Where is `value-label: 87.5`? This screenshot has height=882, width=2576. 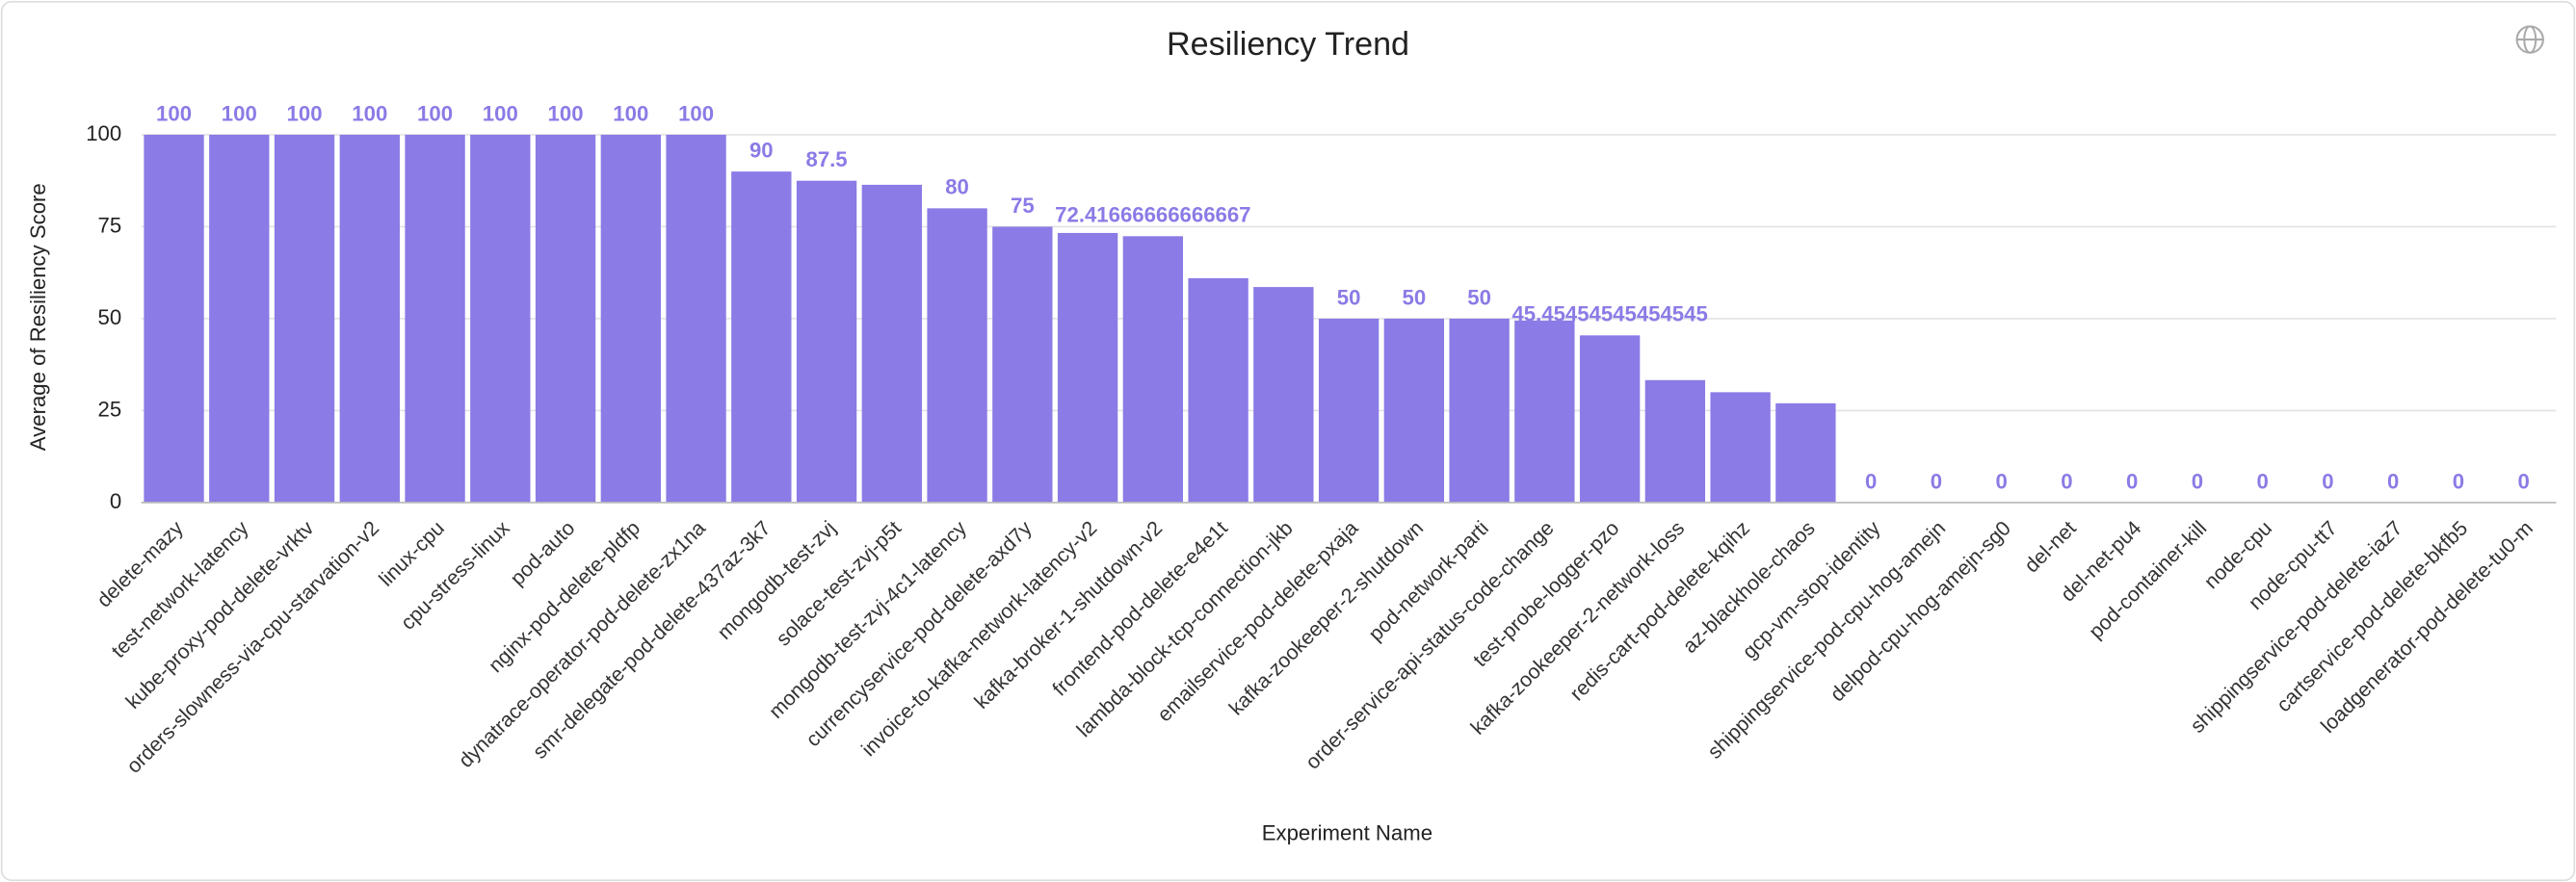 value-label: 87.5 is located at coordinates (827, 159).